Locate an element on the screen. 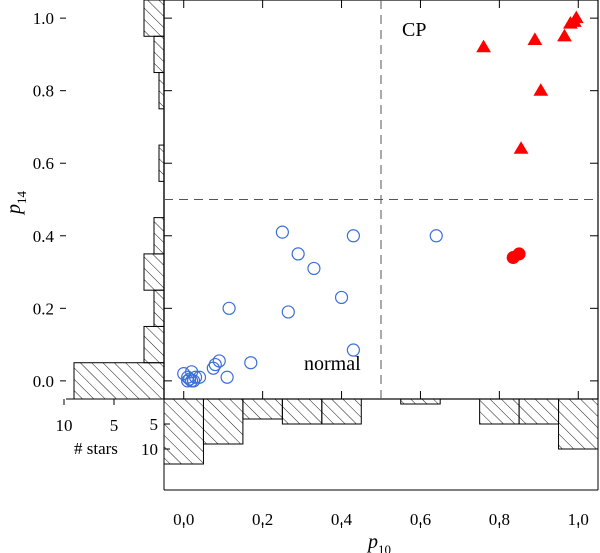 This screenshot has width=600, height=553. bottom-histogram: 510 is located at coordinates (370, 444).